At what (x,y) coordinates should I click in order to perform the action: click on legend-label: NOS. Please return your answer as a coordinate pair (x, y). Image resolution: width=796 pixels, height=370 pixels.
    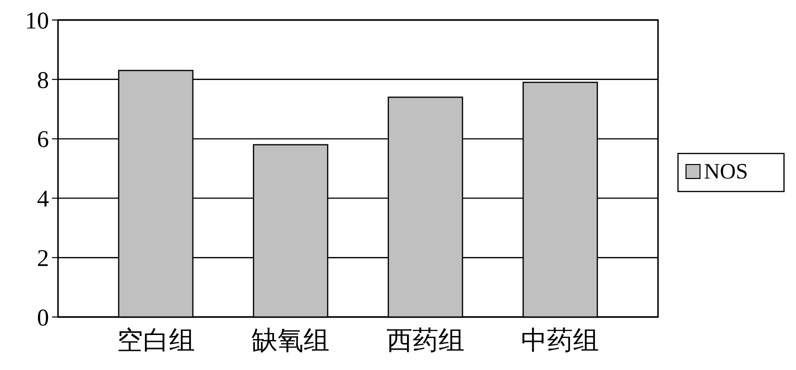
    Looking at the image, I should click on (726, 171).